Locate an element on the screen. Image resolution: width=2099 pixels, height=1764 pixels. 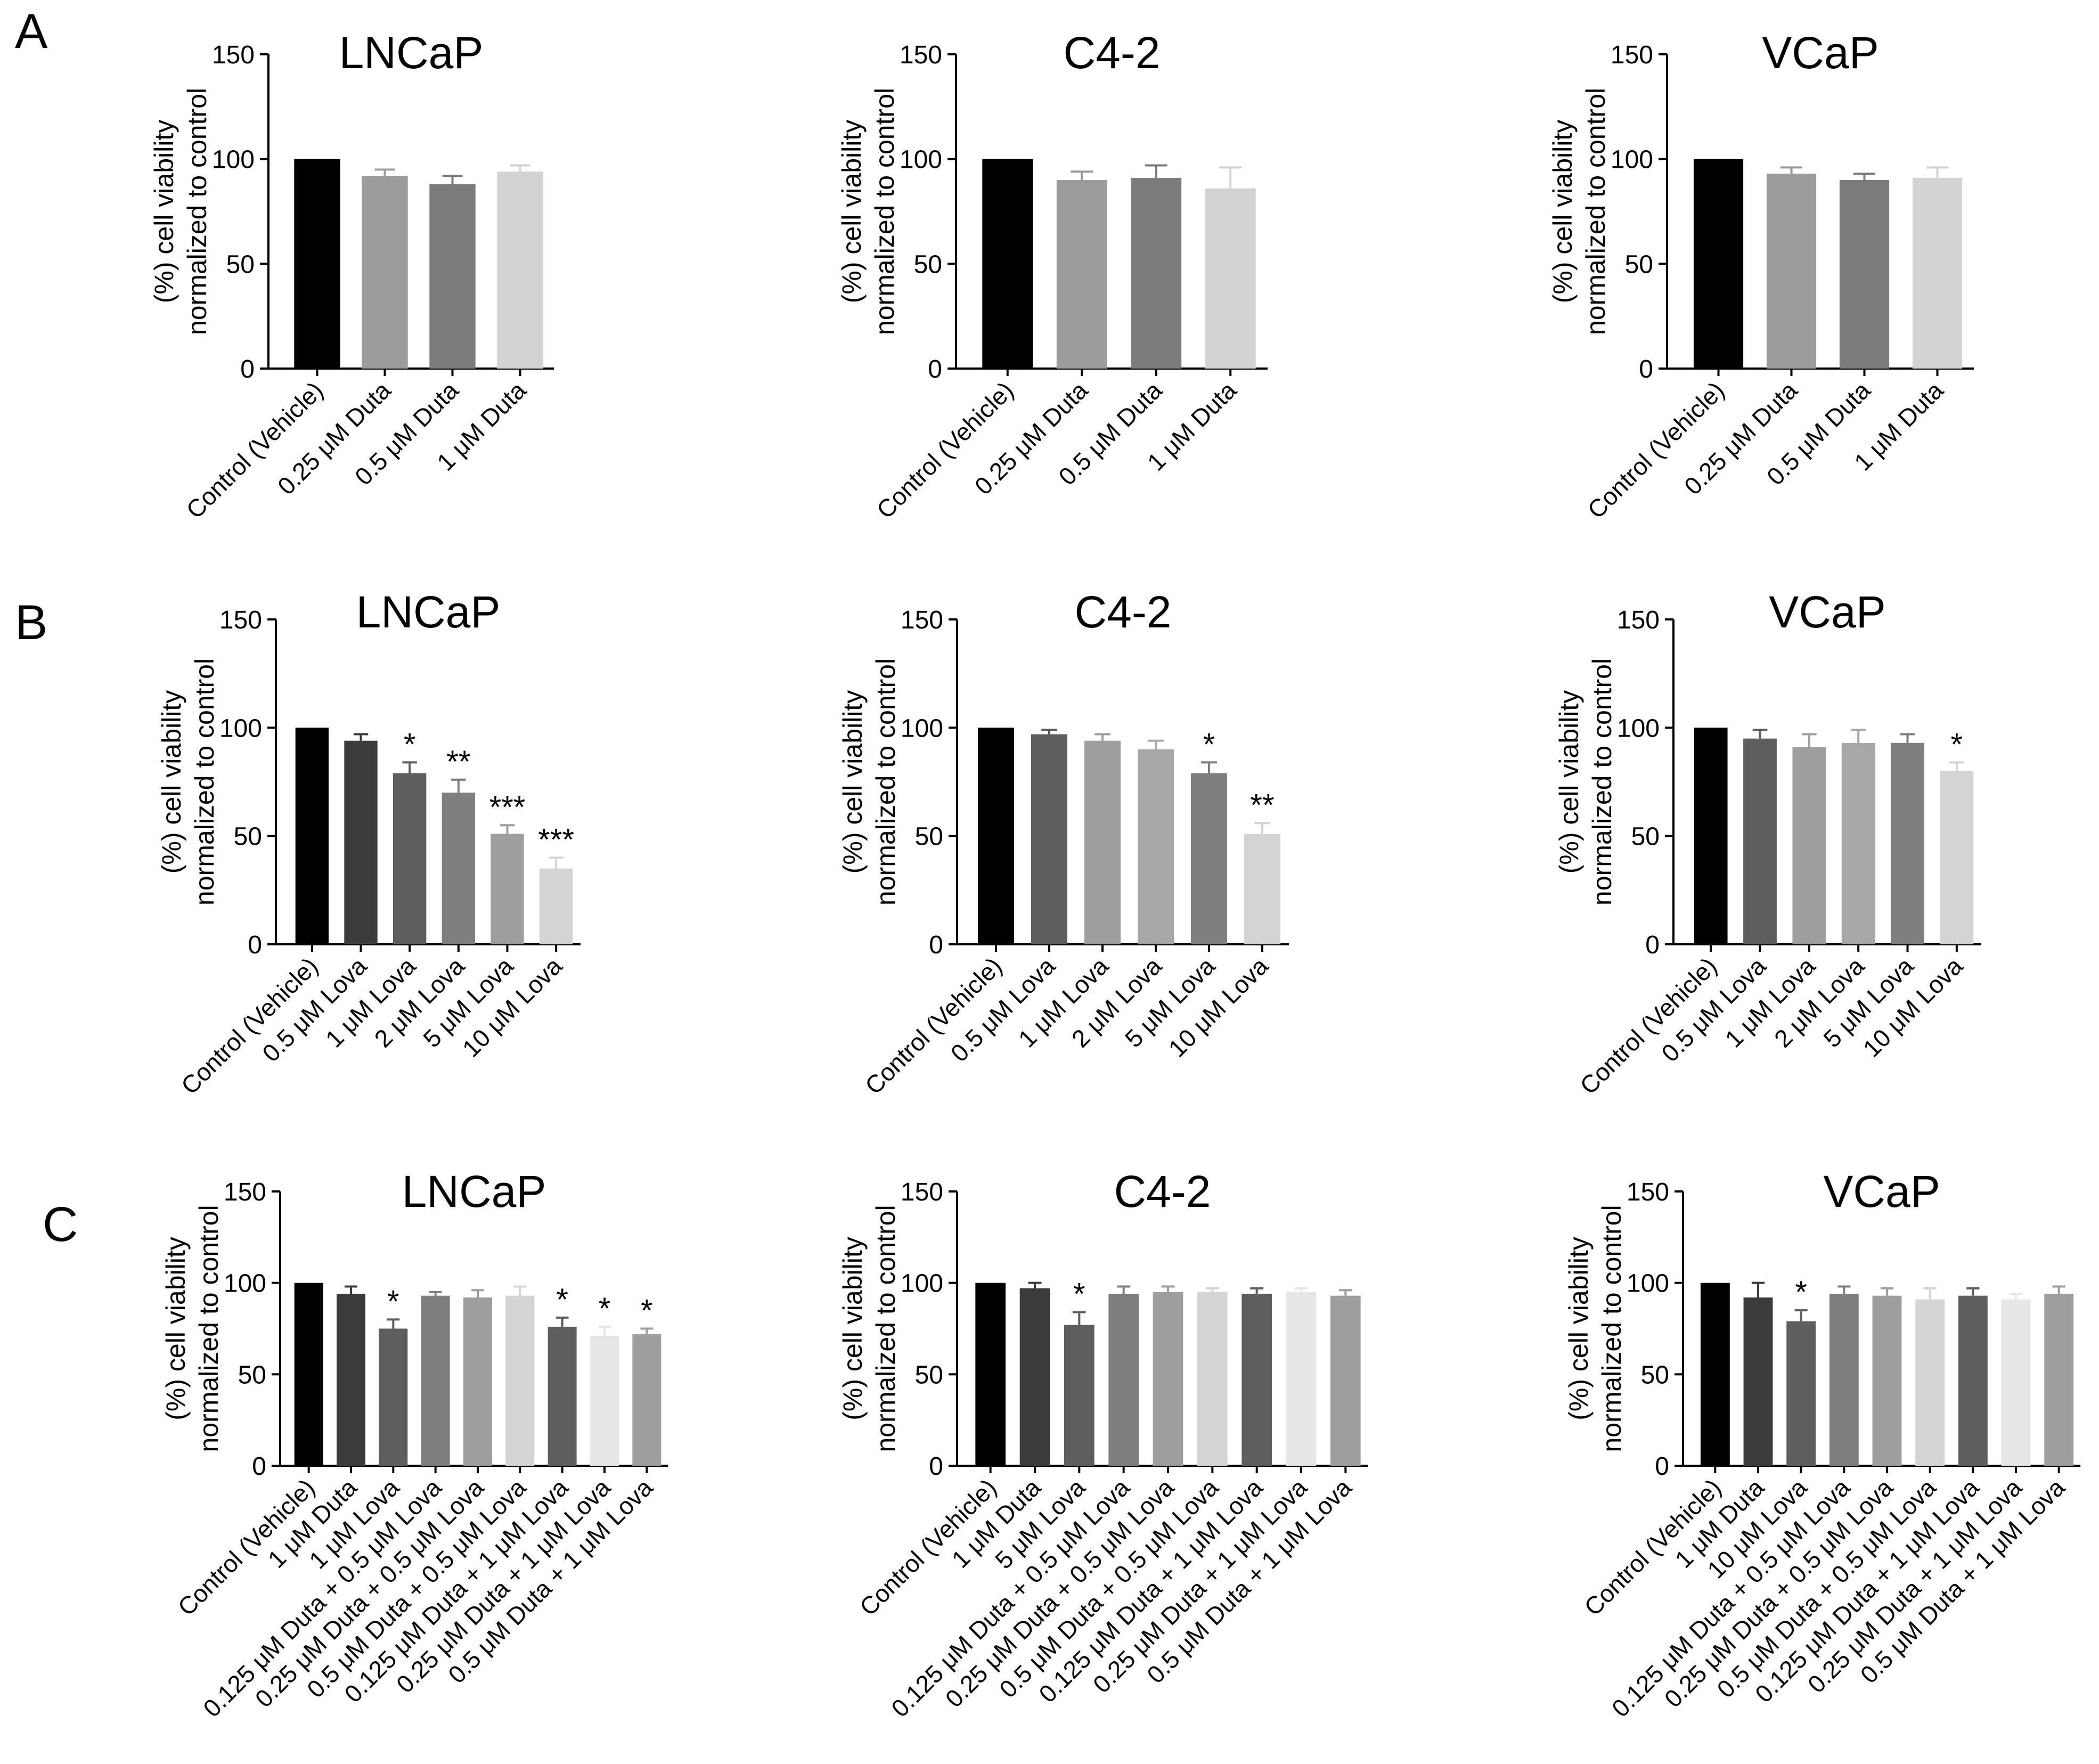
panel-label-C: C is located at coordinates (61, 1225).